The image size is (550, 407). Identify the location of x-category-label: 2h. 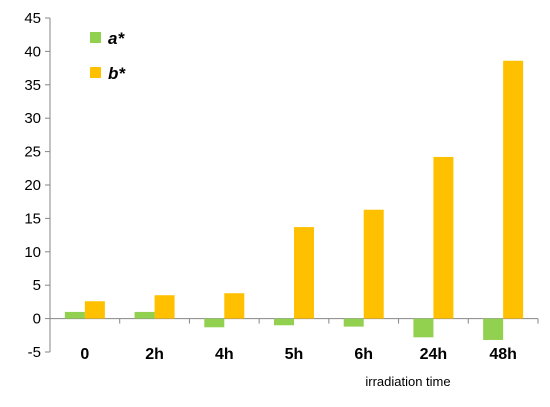
(154, 354).